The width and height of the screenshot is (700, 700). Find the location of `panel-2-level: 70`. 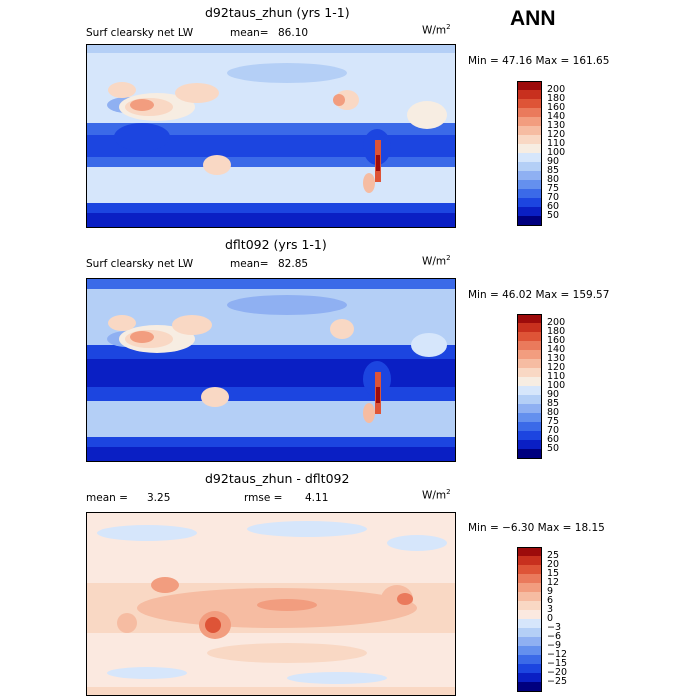

panel-2-level: 70 is located at coordinates (553, 430).